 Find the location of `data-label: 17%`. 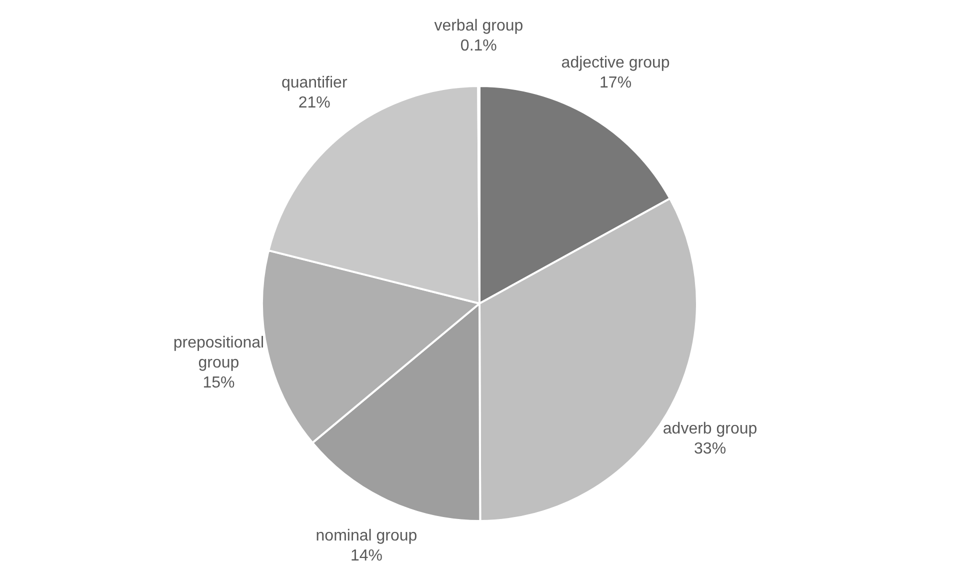

data-label: 17% is located at coordinates (616, 83).